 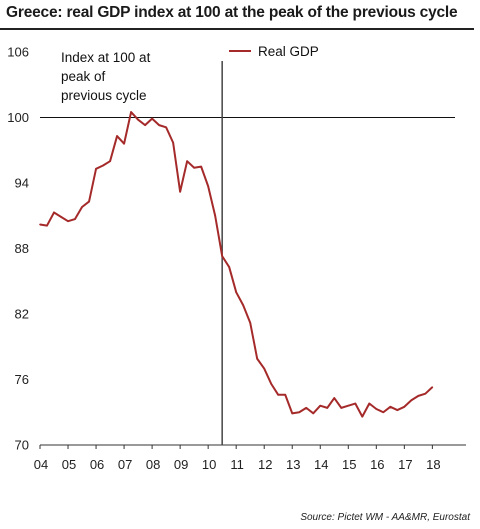 What do you see at coordinates (349, 464) in the screenshot?
I see `x-tick-label: 15` at bounding box center [349, 464].